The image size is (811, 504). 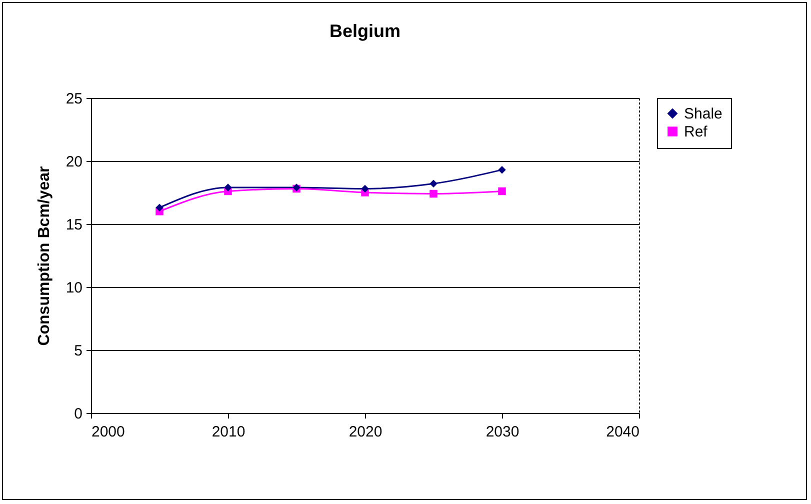 I want to click on y-tick-label: 20, so click(x=74, y=162).